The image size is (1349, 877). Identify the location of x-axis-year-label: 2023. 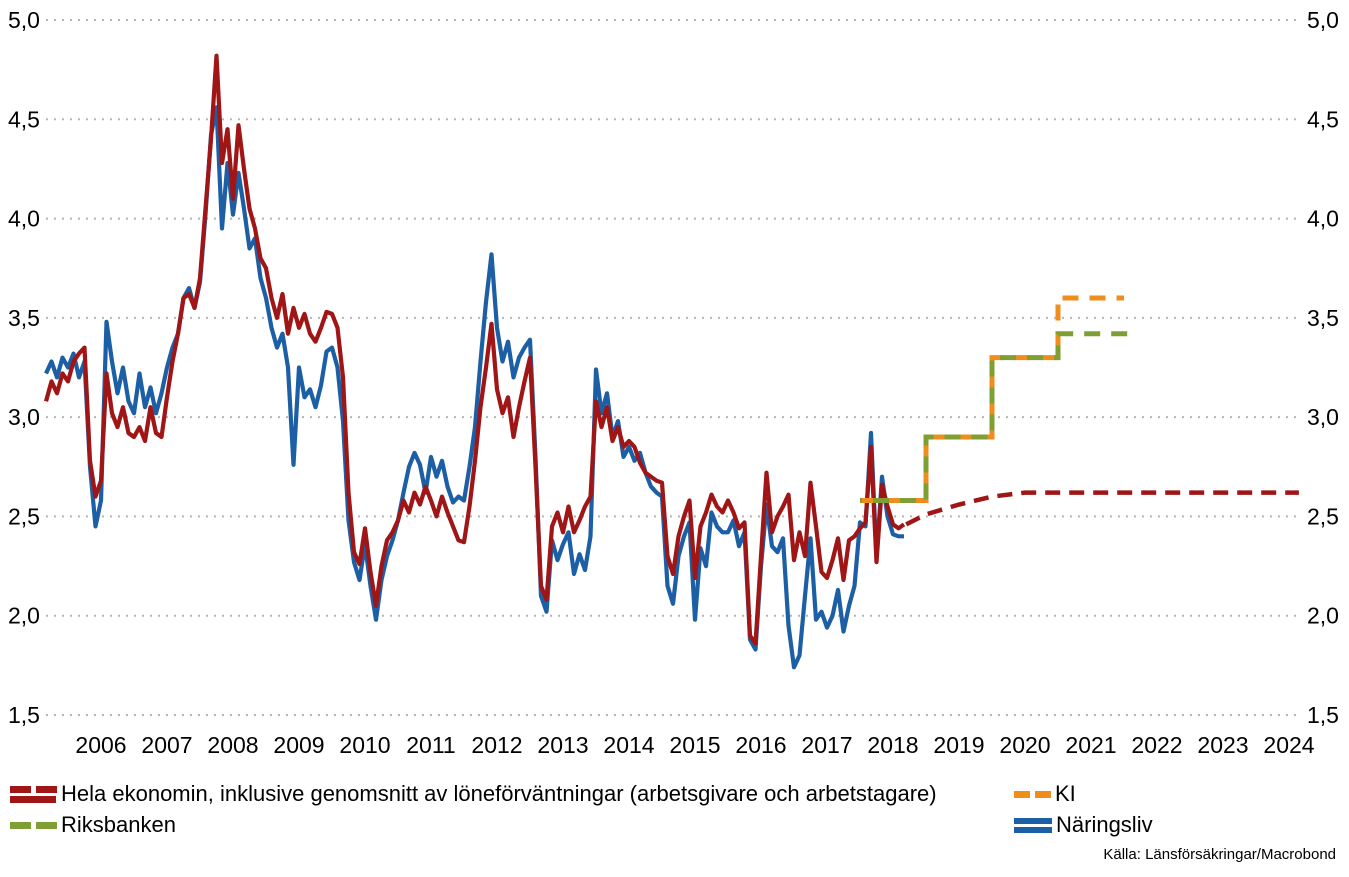
(1222, 745).